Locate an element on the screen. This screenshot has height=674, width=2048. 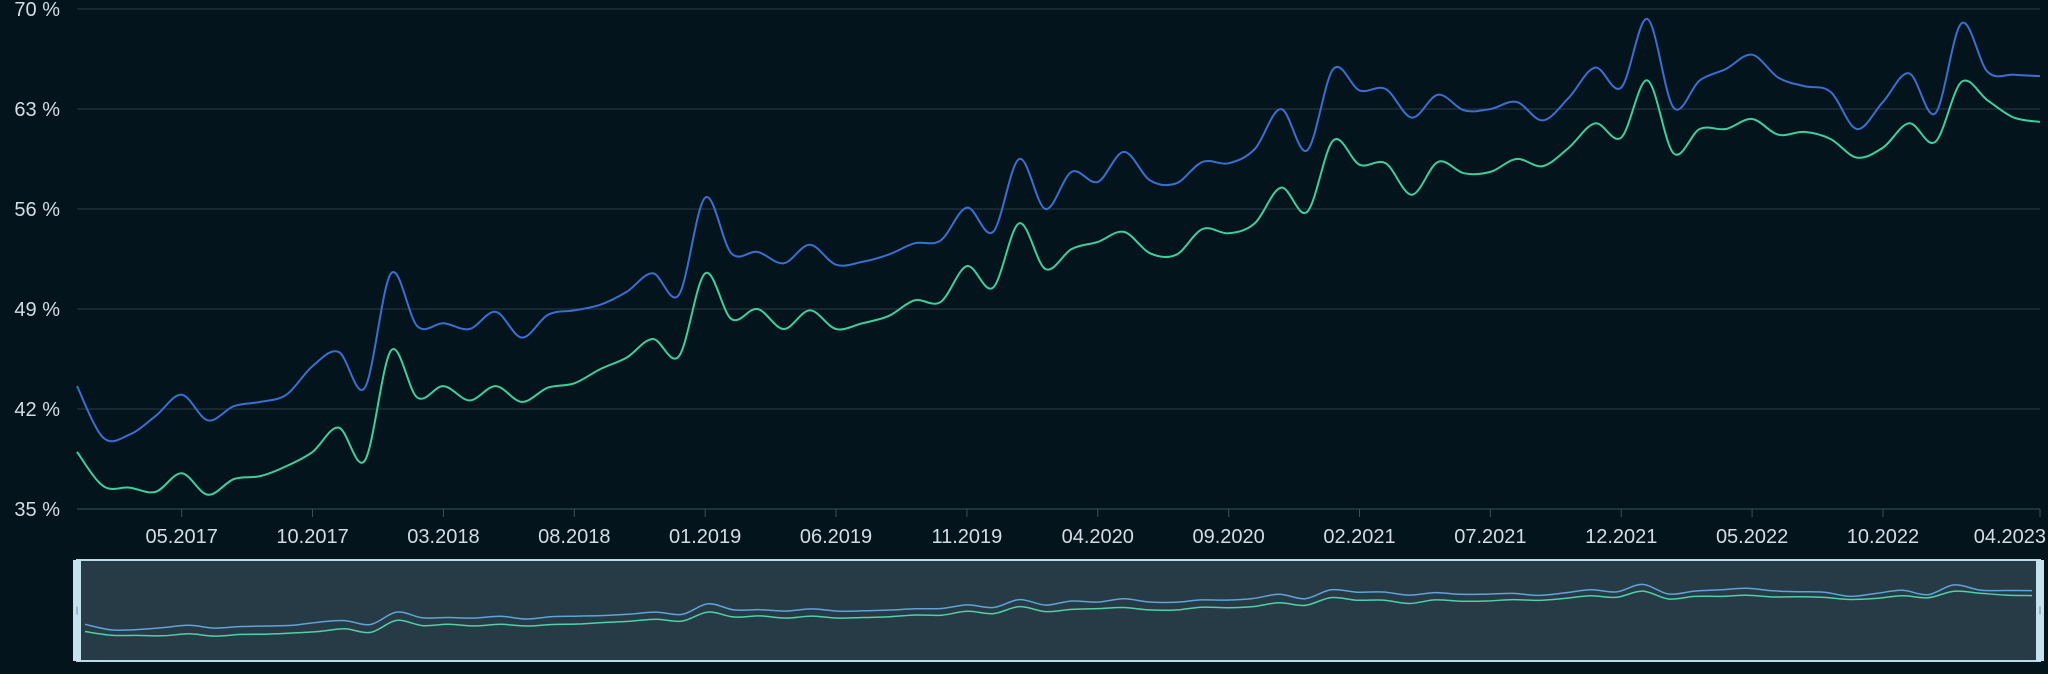
x-tick-label: 12.2021 is located at coordinates (1621, 537).